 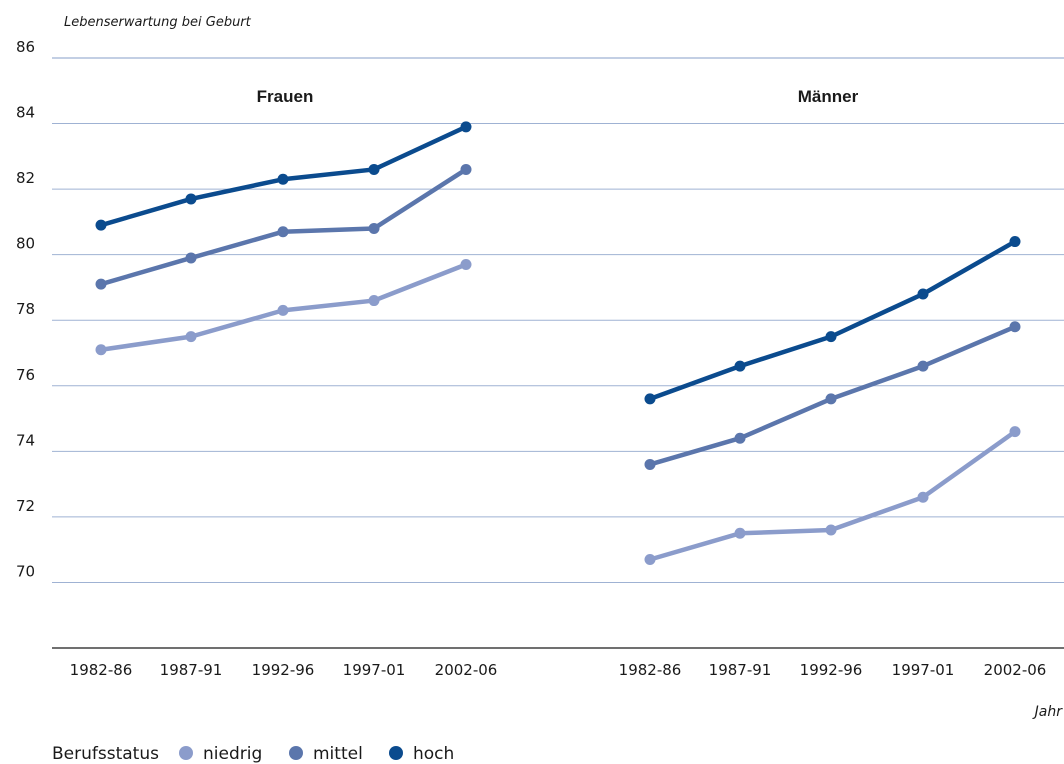 I want to click on legend-title: Berufsstatus, so click(x=105, y=754).